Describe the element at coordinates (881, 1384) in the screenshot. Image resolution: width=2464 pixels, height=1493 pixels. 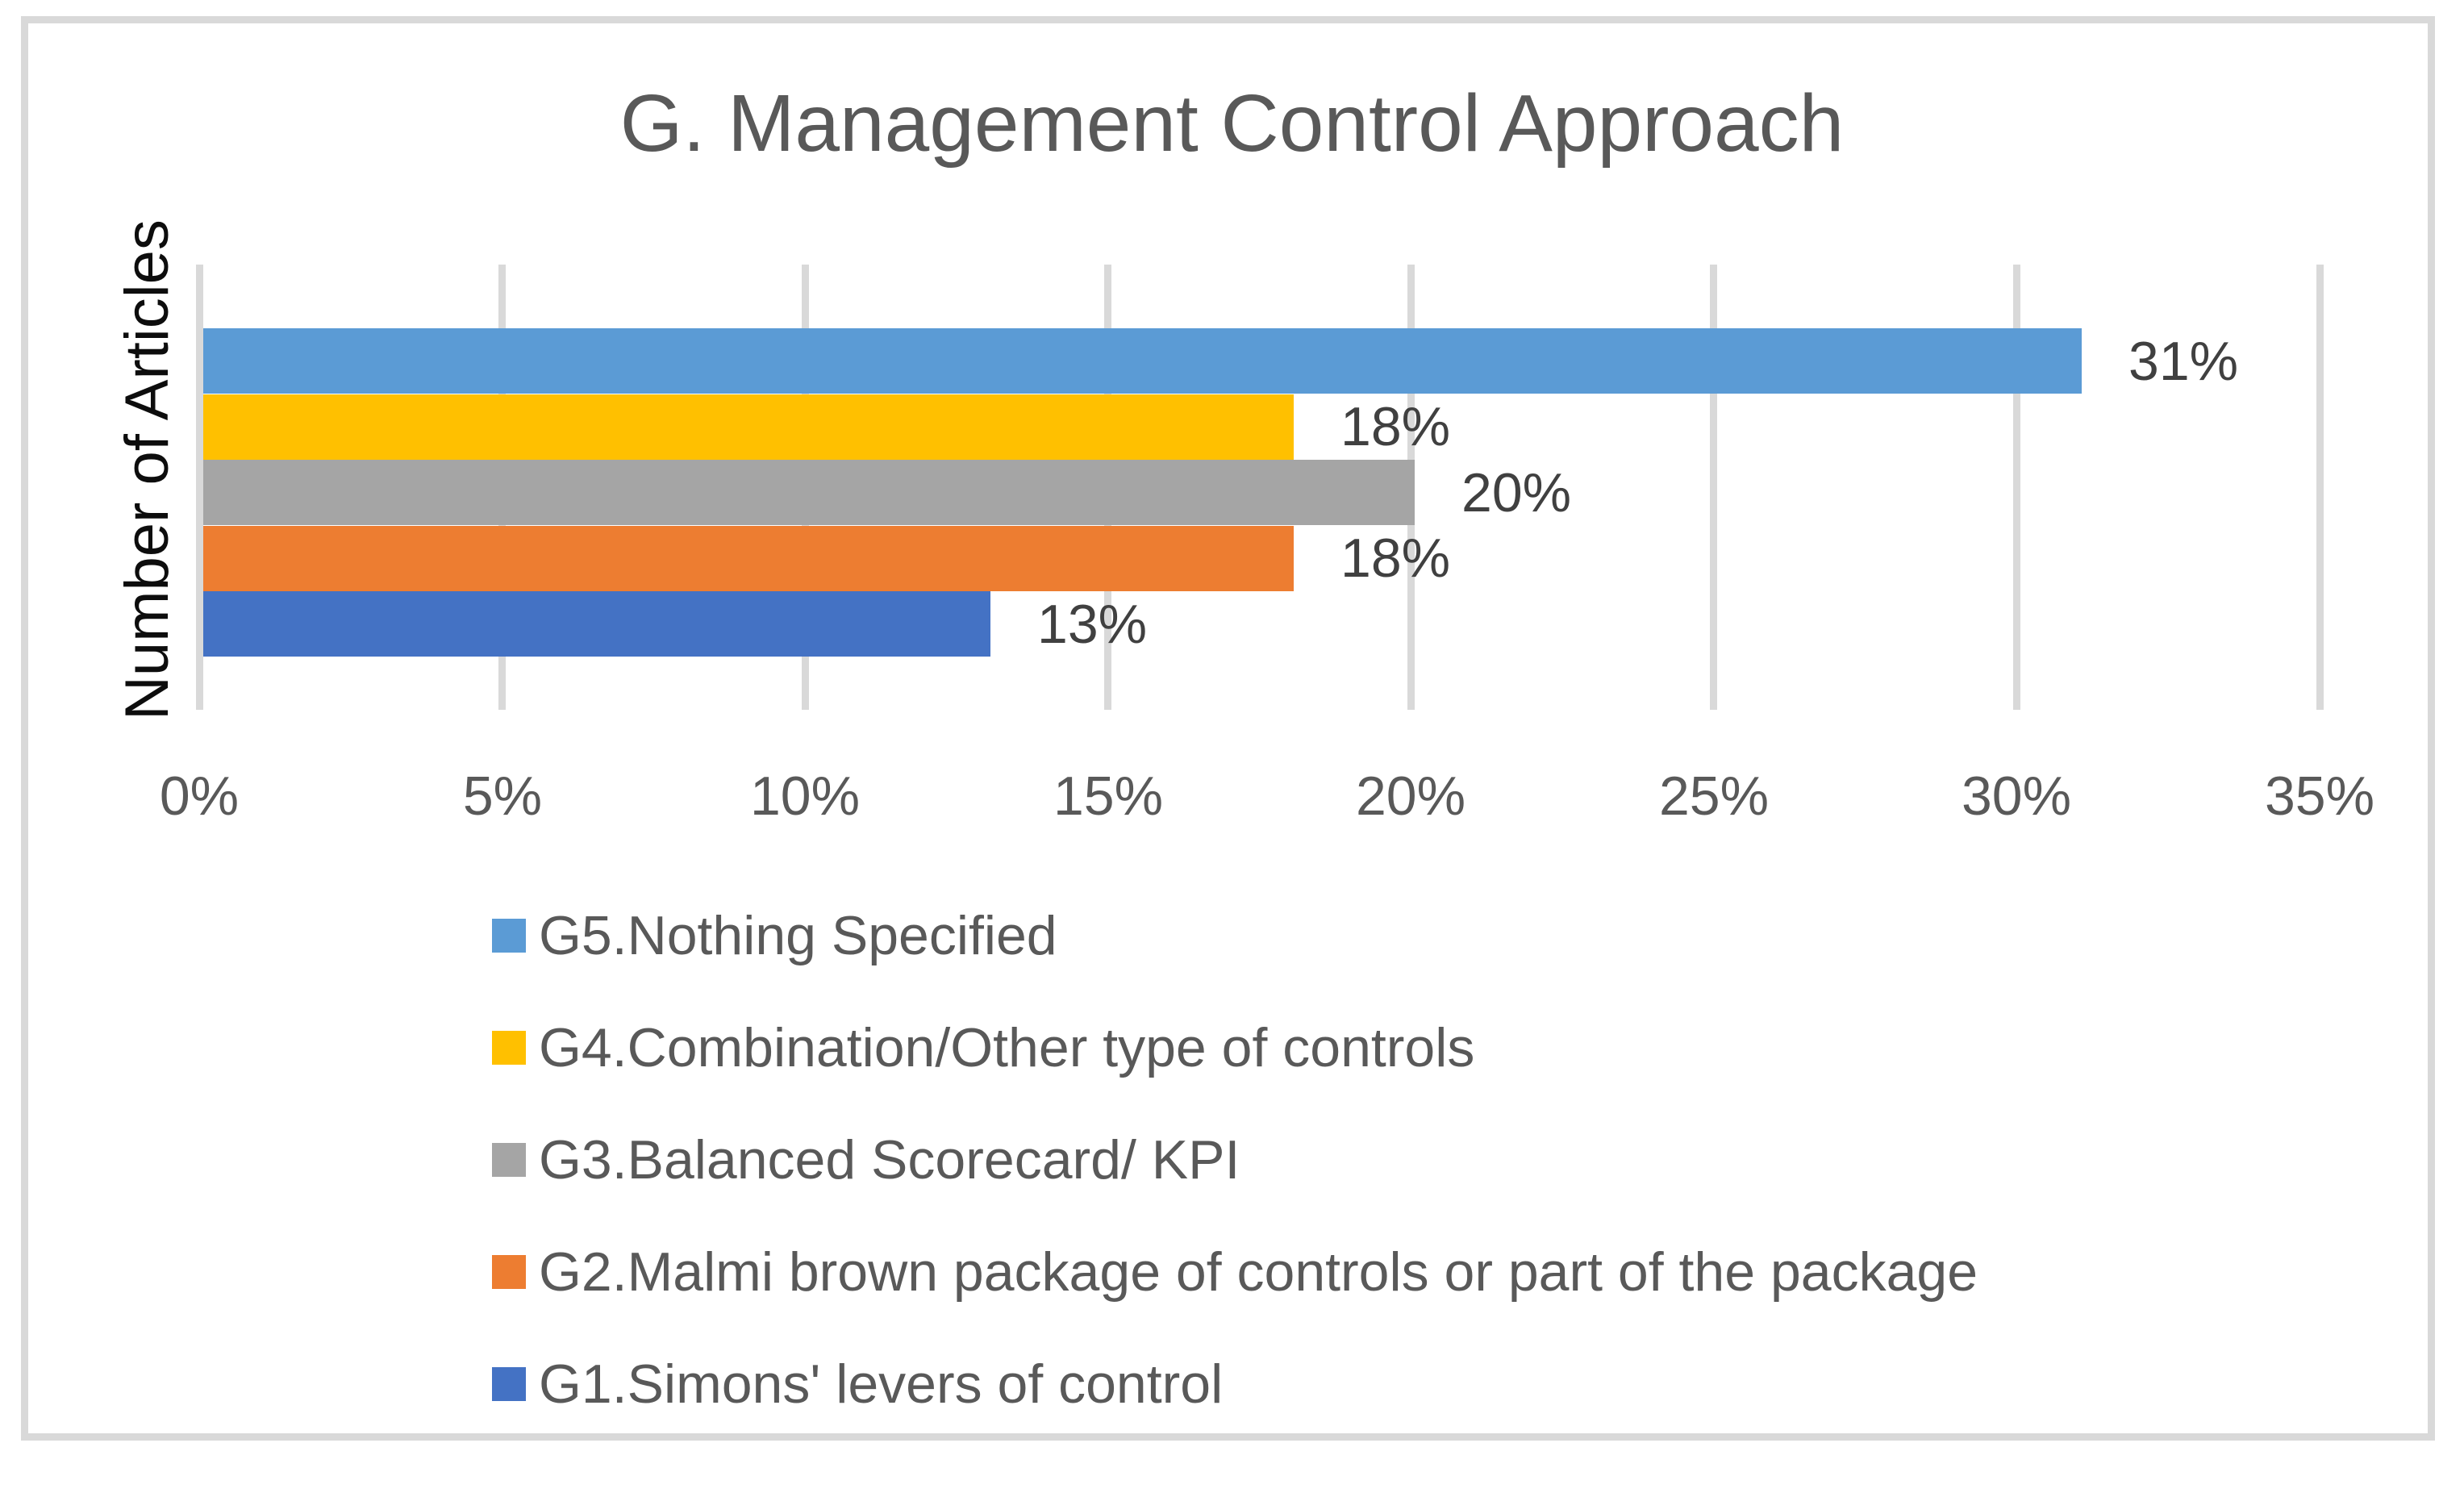
I see `legend-label: G1.Simons' levers of control` at that location.